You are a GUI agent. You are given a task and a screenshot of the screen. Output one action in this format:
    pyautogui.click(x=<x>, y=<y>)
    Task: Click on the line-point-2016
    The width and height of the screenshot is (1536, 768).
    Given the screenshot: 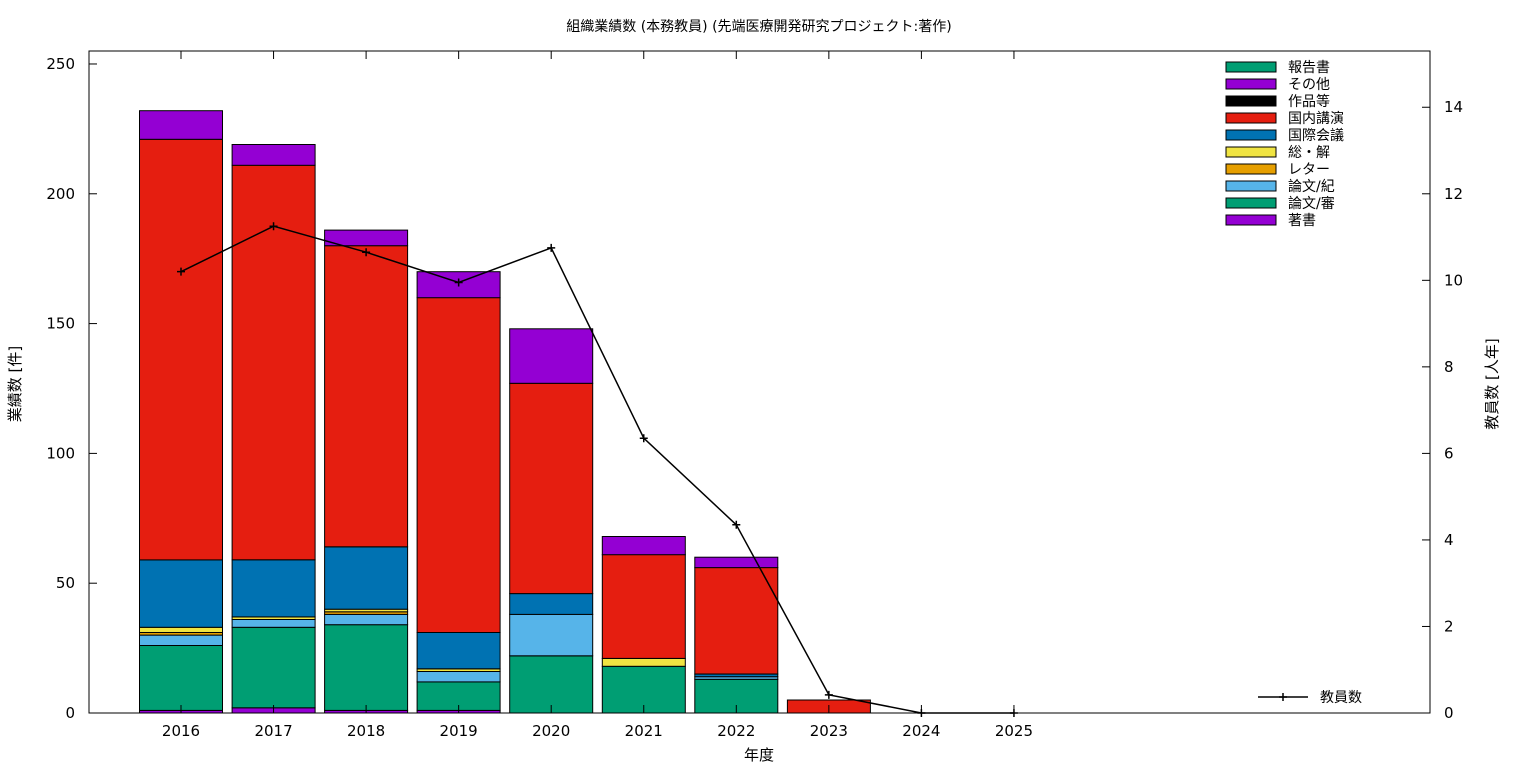 What is the action you would take?
    pyautogui.click(x=181, y=271)
    